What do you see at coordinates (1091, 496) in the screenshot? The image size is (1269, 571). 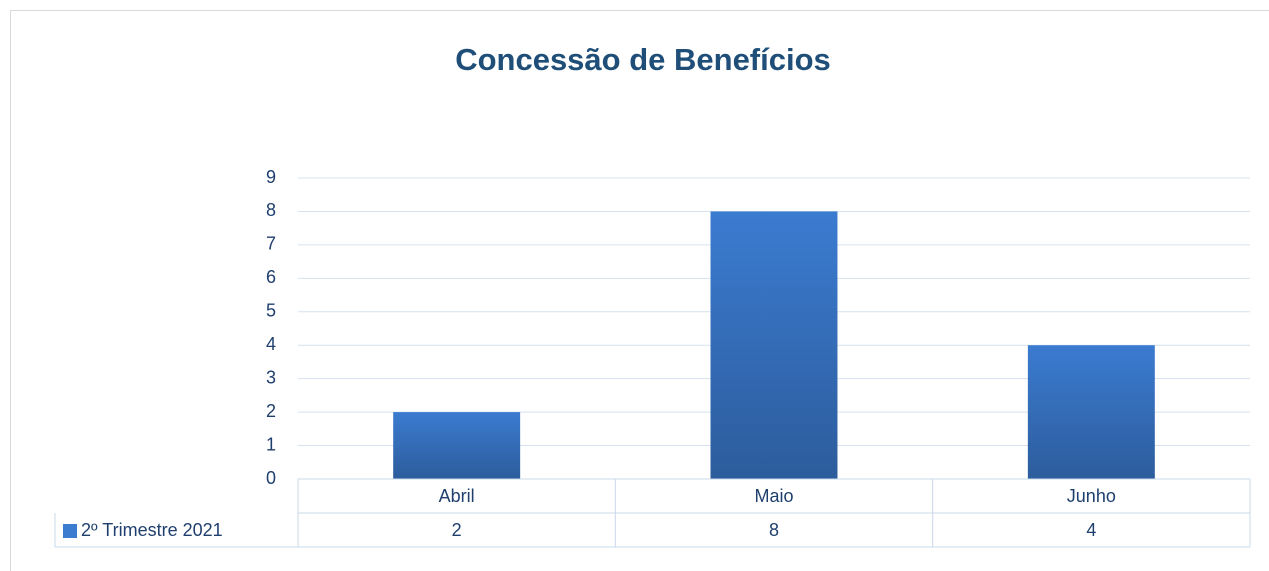 I see `x-tick-label: Junho` at bounding box center [1091, 496].